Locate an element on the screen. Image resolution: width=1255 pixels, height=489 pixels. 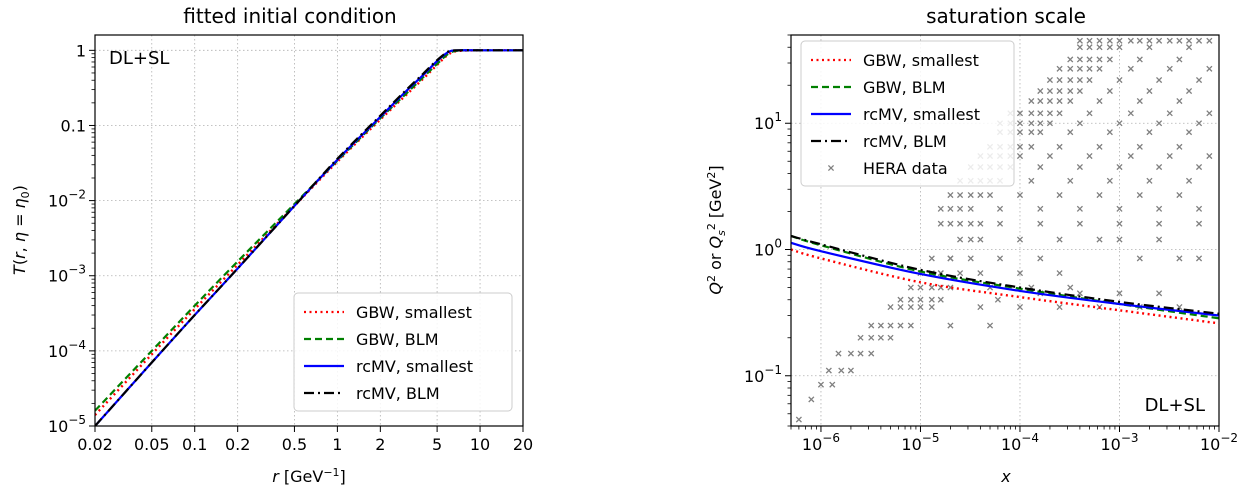
left-x-ticks: 0.02 0.05 0.1 0.2 0.5 1 2 5 10 20 is located at coordinates (305, 440).